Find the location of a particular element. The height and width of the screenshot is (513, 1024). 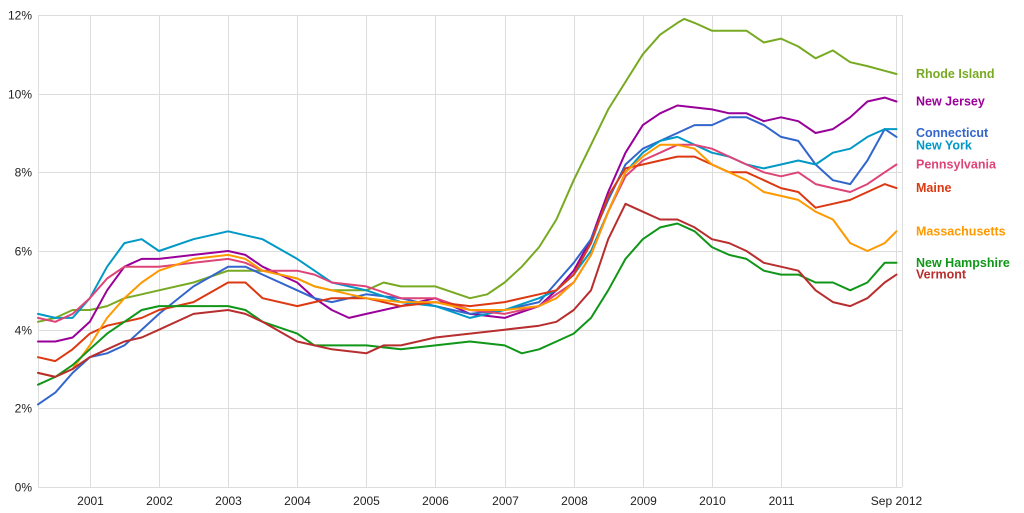

y-tick-label: 2% is located at coordinates (24, 409).